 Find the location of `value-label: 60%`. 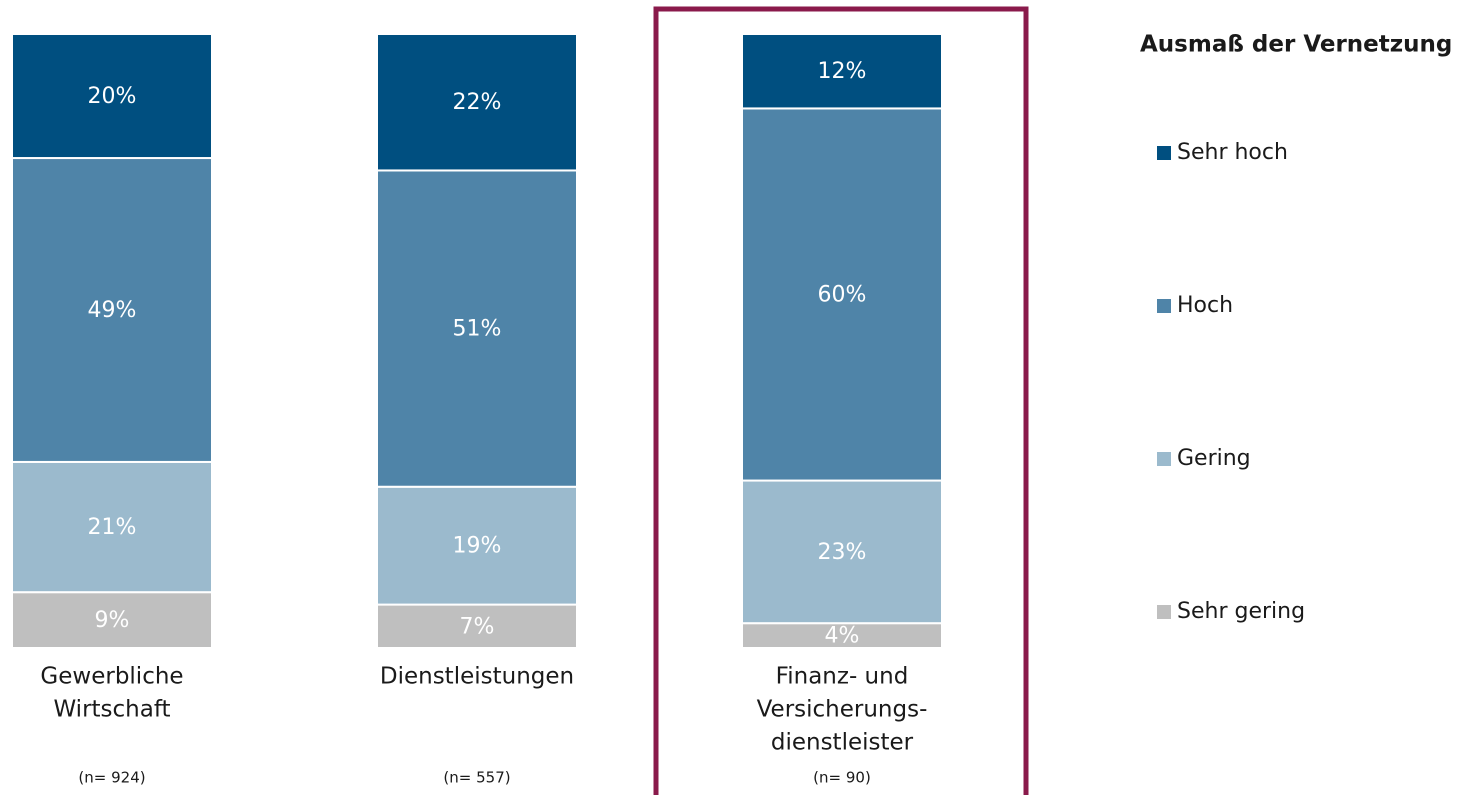

value-label: 60% is located at coordinates (842, 294).